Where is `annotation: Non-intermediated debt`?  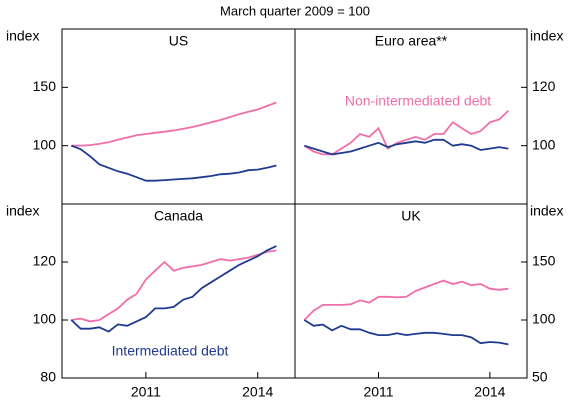 annotation: Non-intermediated debt is located at coordinates (418, 101).